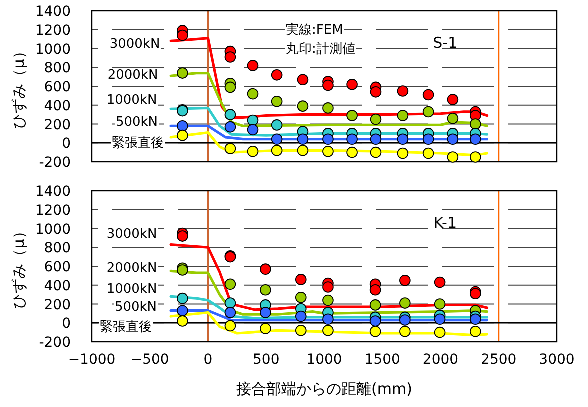 This screenshot has height=407, width=588. Describe the element at coordinates (446, 223) in the screenshot. I see `text: K-1` at that location.